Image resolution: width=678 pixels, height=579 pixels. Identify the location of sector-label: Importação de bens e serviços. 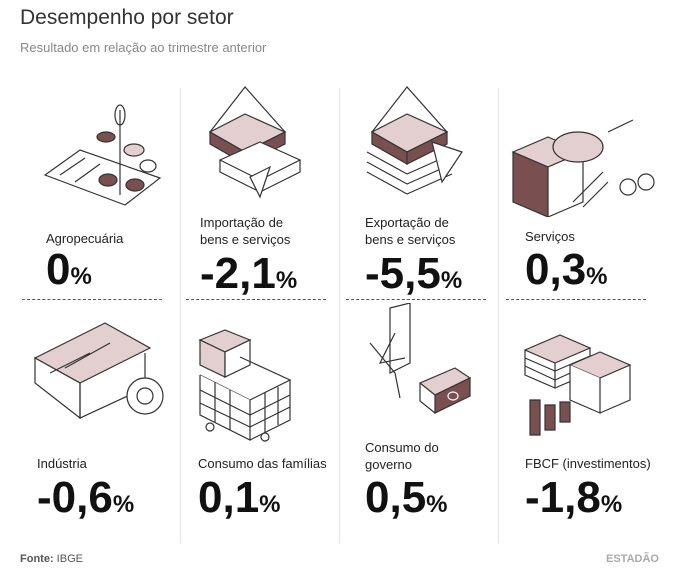
(245, 231).